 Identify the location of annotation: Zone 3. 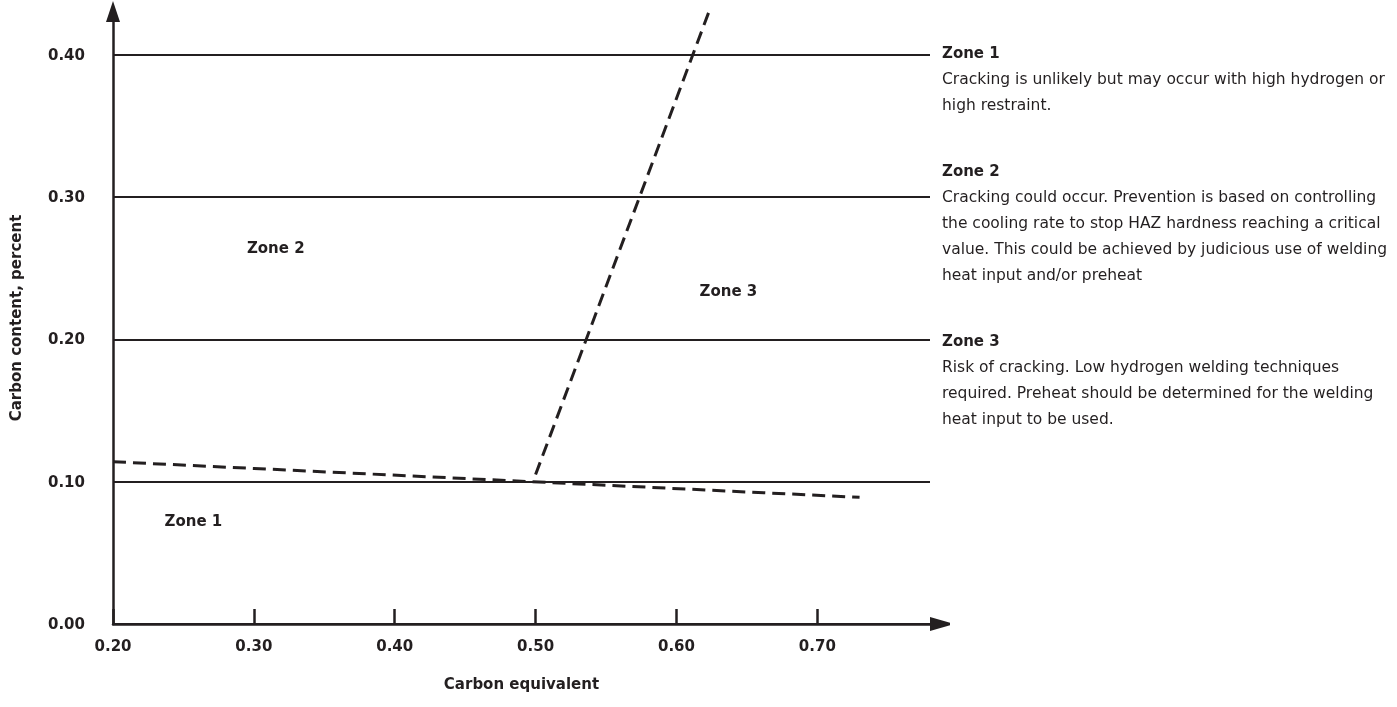
(728, 290).